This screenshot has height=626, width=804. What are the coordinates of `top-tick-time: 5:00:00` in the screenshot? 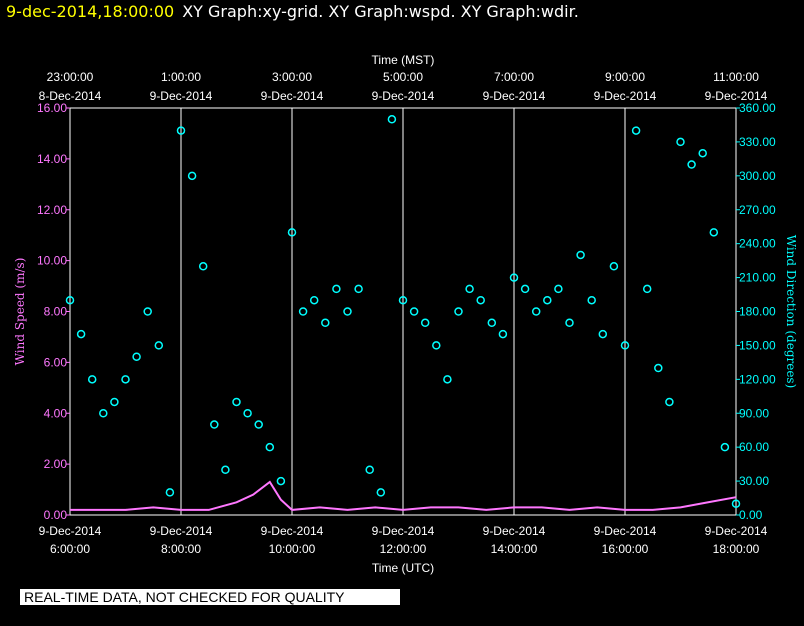 It's located at (403, 77).